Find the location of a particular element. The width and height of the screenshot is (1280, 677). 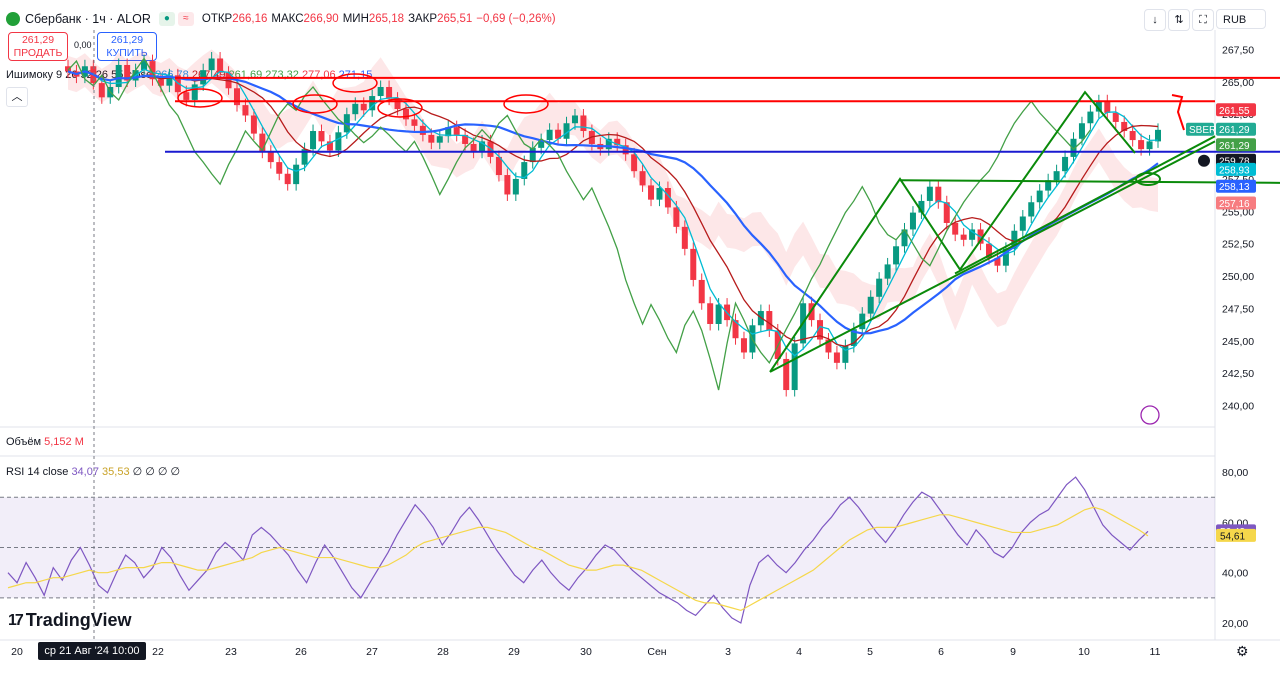

buy-button: 261,29 КУПИТЬ is located at coordinates (127, 46).